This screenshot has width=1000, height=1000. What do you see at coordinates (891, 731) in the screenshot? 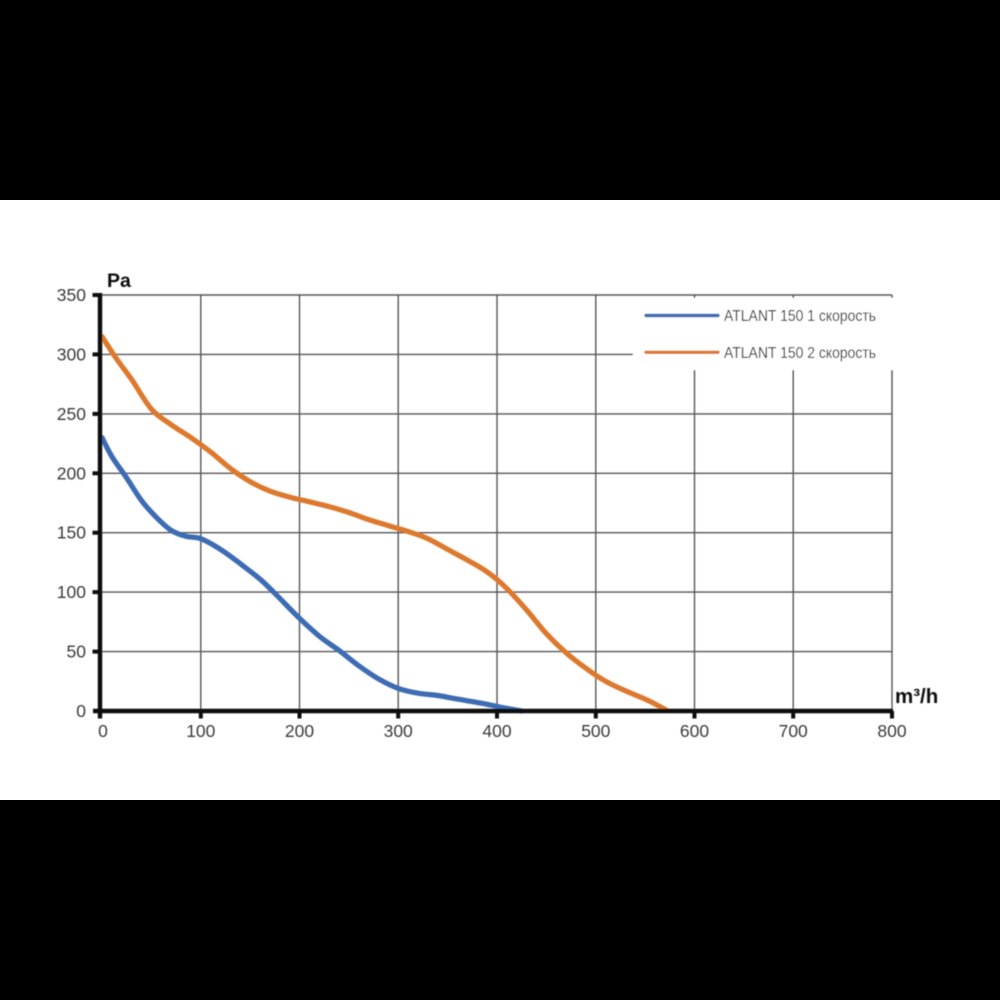
I see `svg-text: 800` at bounding box center [891, 731].